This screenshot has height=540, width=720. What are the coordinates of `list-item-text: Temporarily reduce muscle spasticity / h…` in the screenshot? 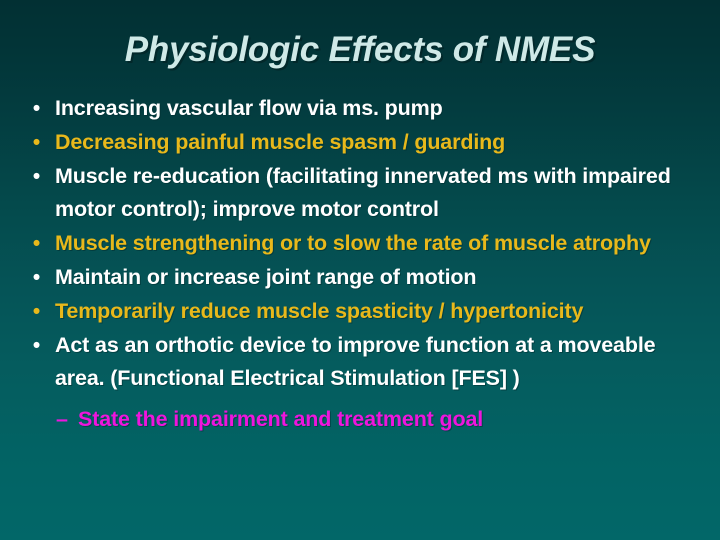 It's located at (319, 311).